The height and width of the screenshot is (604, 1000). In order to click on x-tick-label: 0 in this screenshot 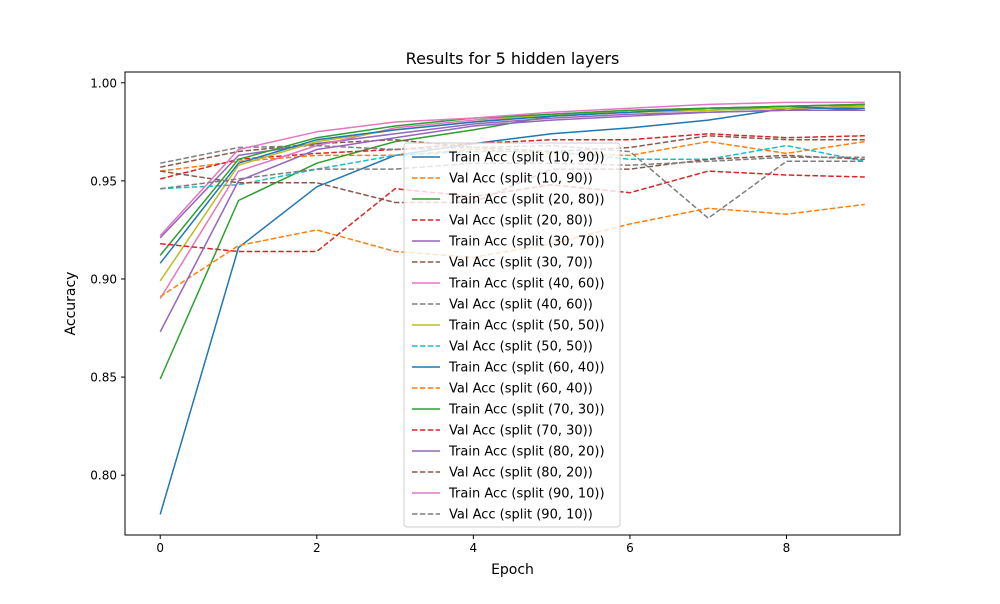, I will do `click(160, 548)`.